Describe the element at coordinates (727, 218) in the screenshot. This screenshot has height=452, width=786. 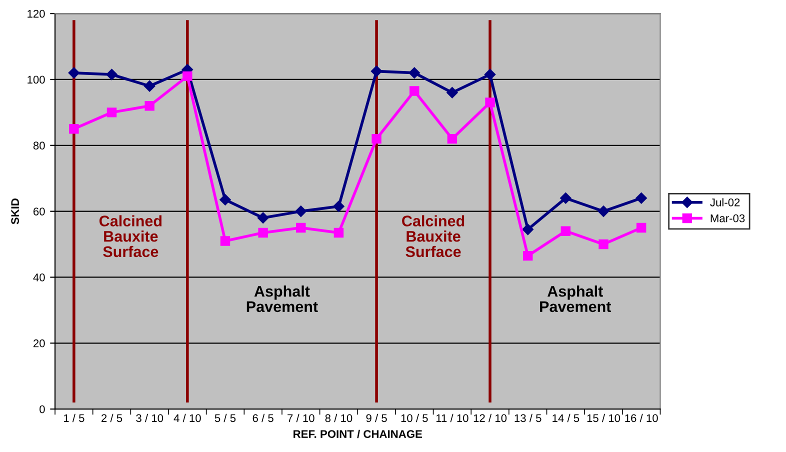
I see `legend-label: Mar-03` at that location.